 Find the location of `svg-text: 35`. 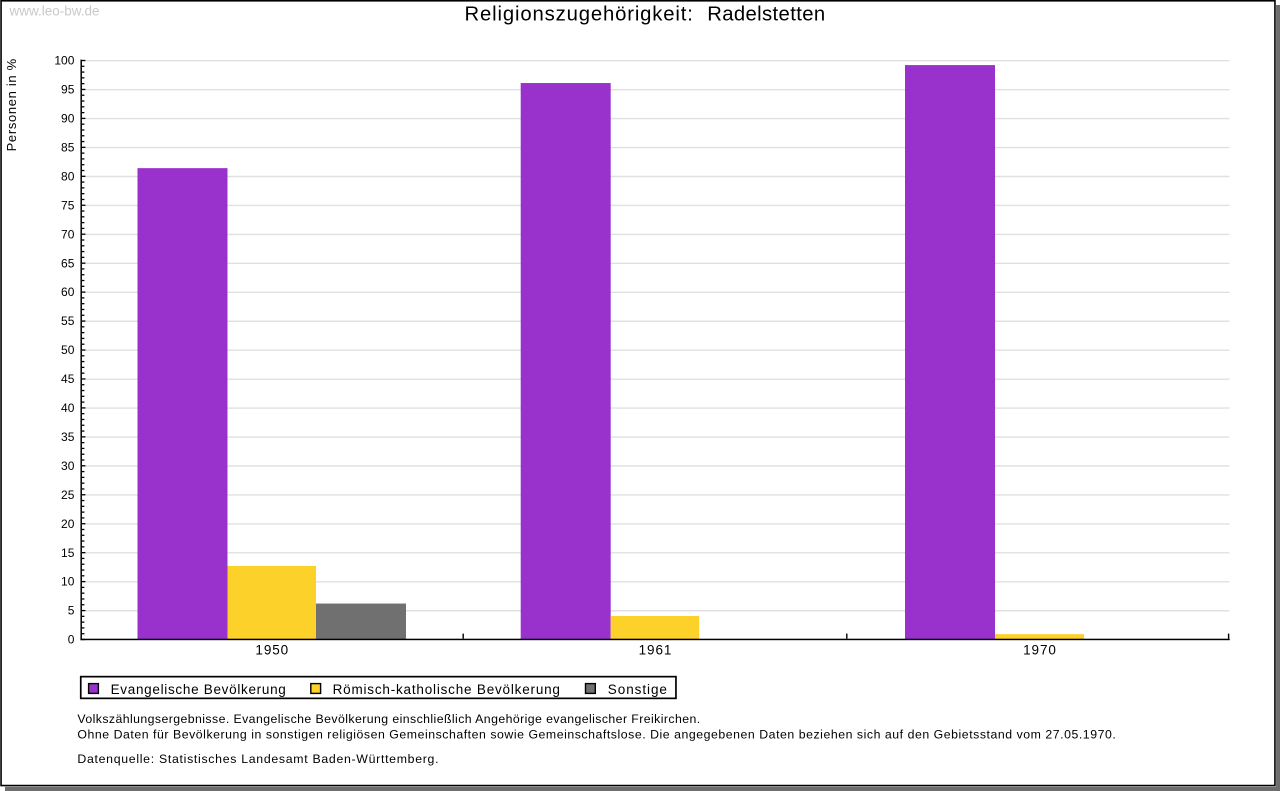

svg-text: 35 is located at coordinates (68, 437).